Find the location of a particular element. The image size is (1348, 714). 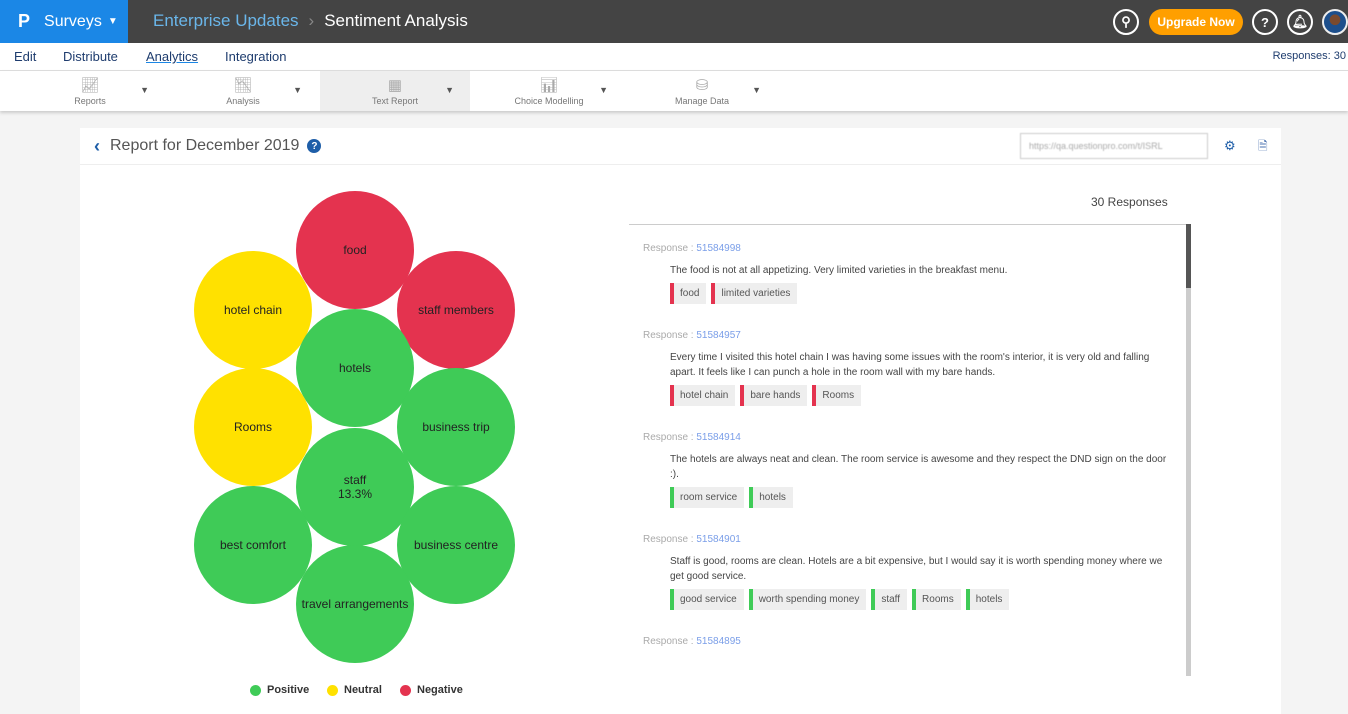

bubble-label: hotels is located at coordinates (355, 368).